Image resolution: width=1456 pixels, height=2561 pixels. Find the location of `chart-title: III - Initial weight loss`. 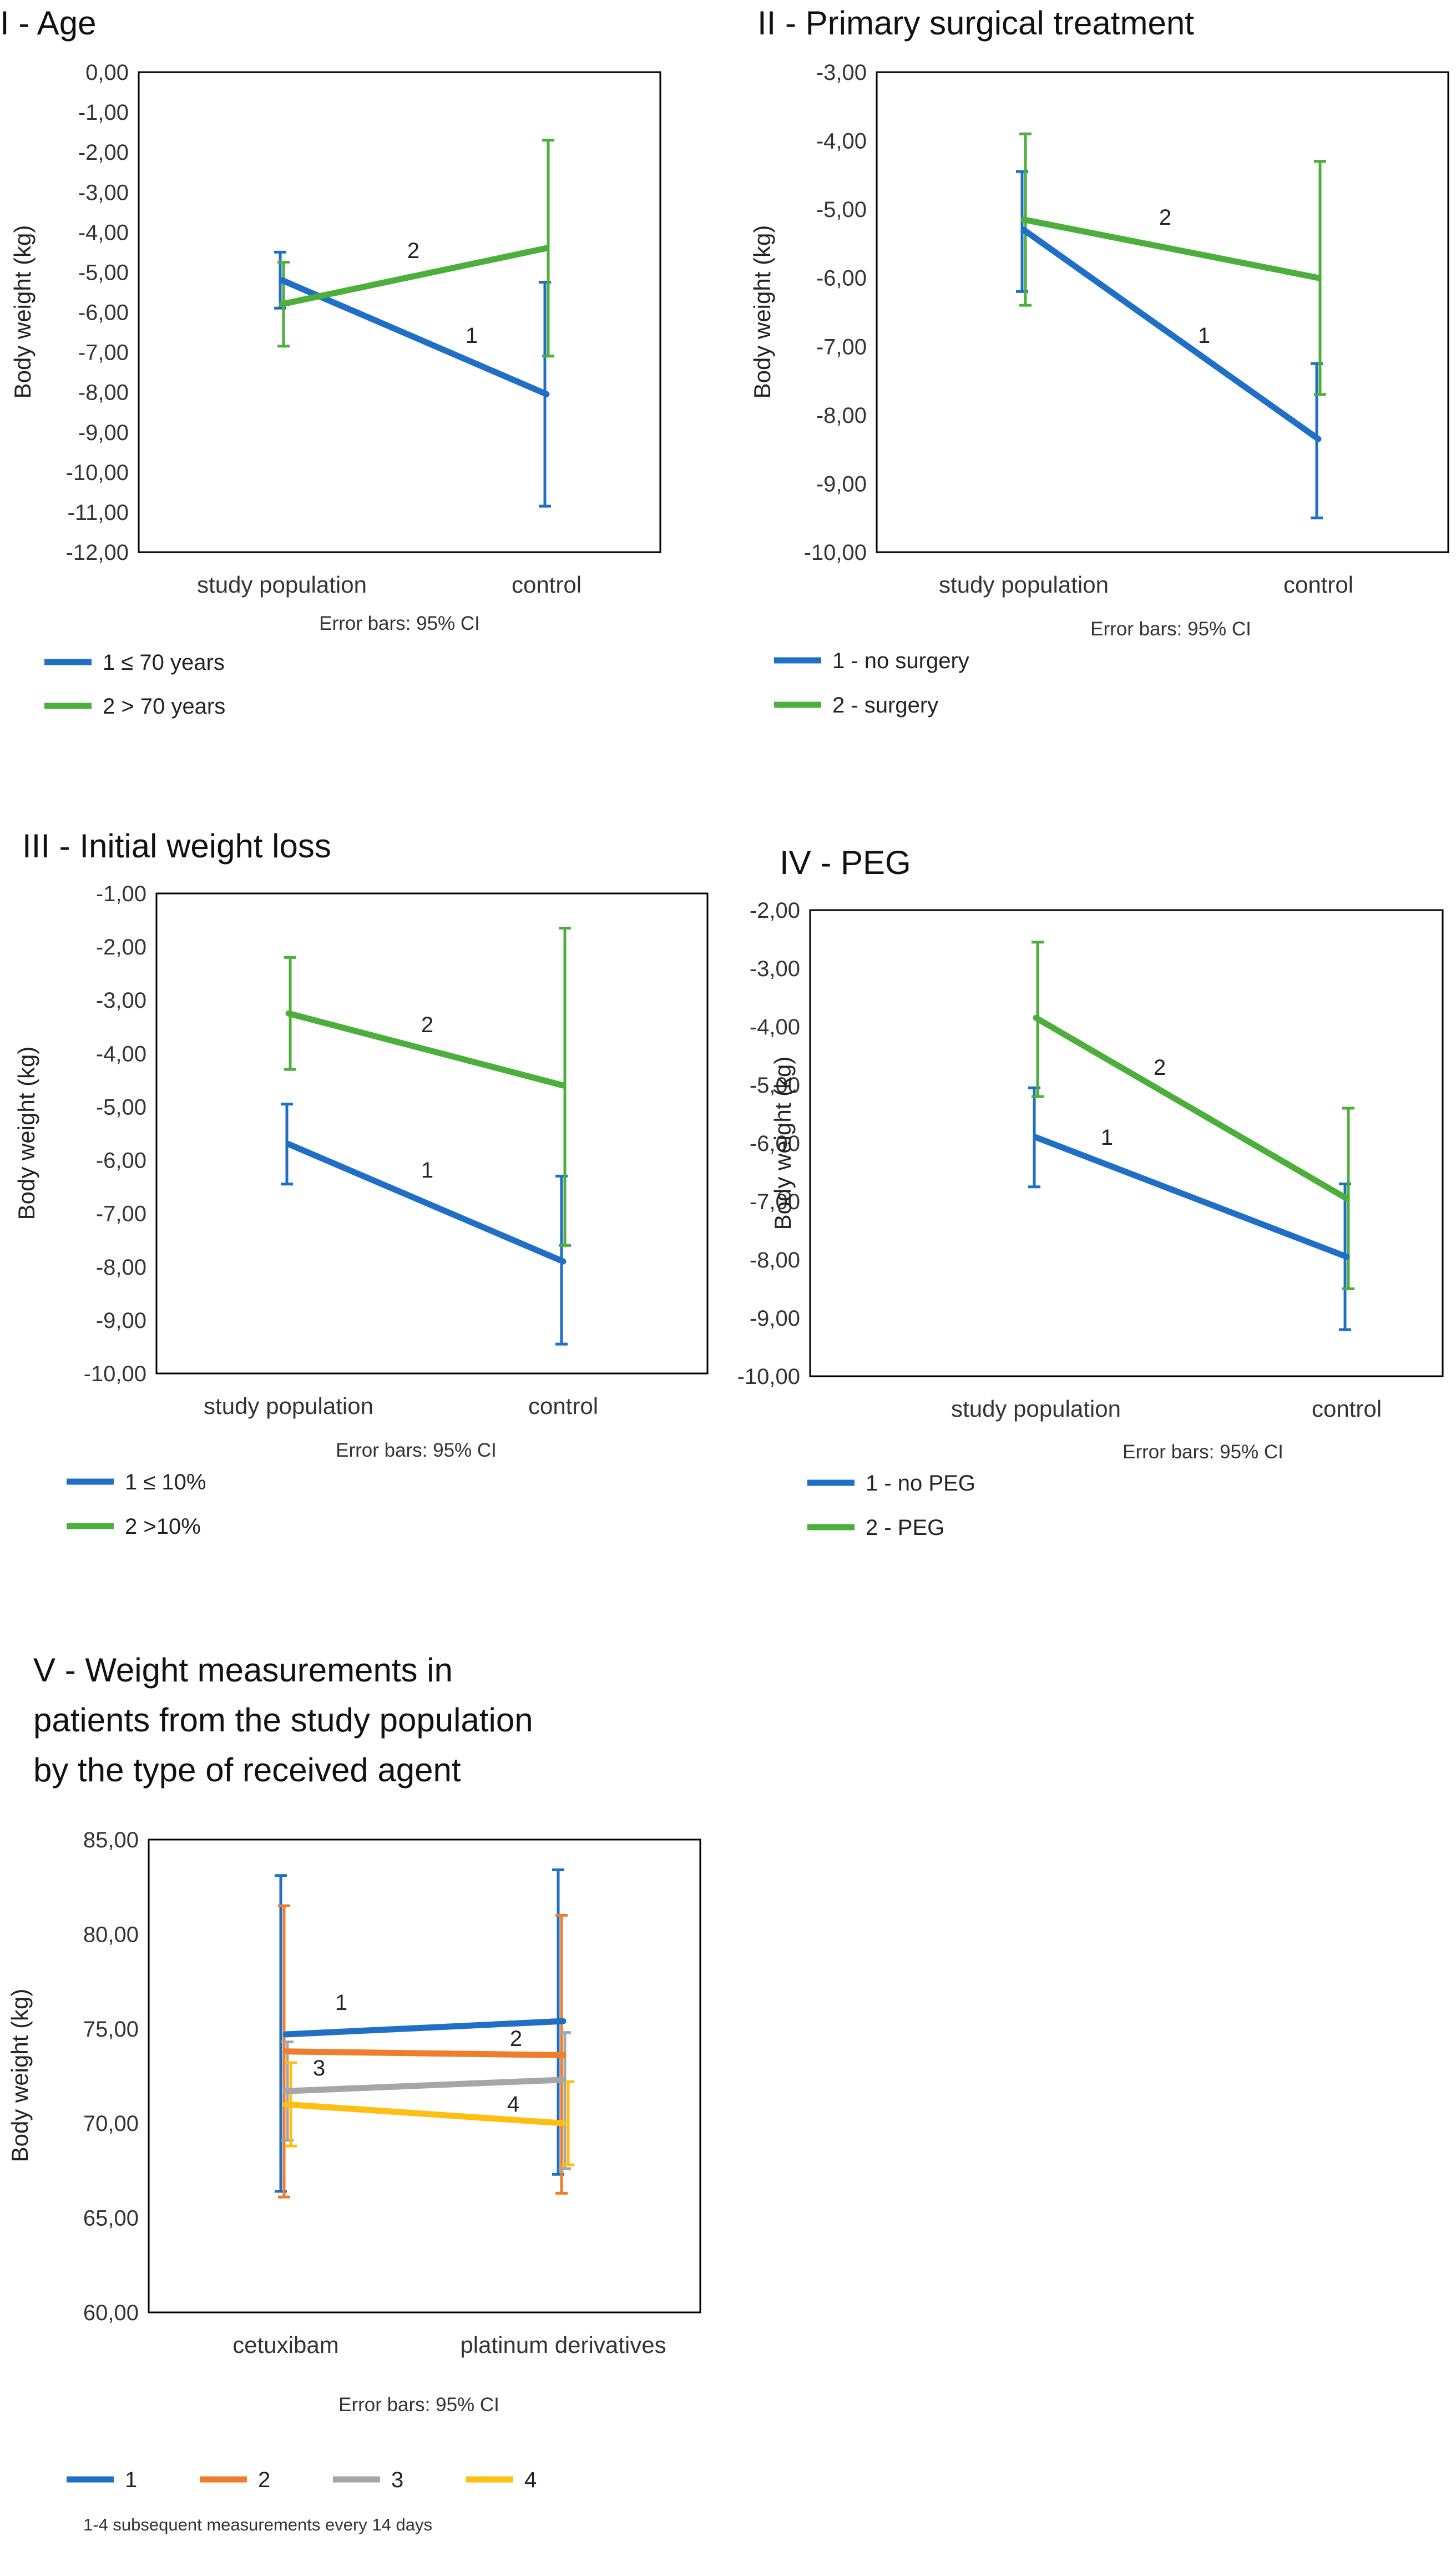

chart-title: III - Initial weight loss is located at coordinates (177, 846).